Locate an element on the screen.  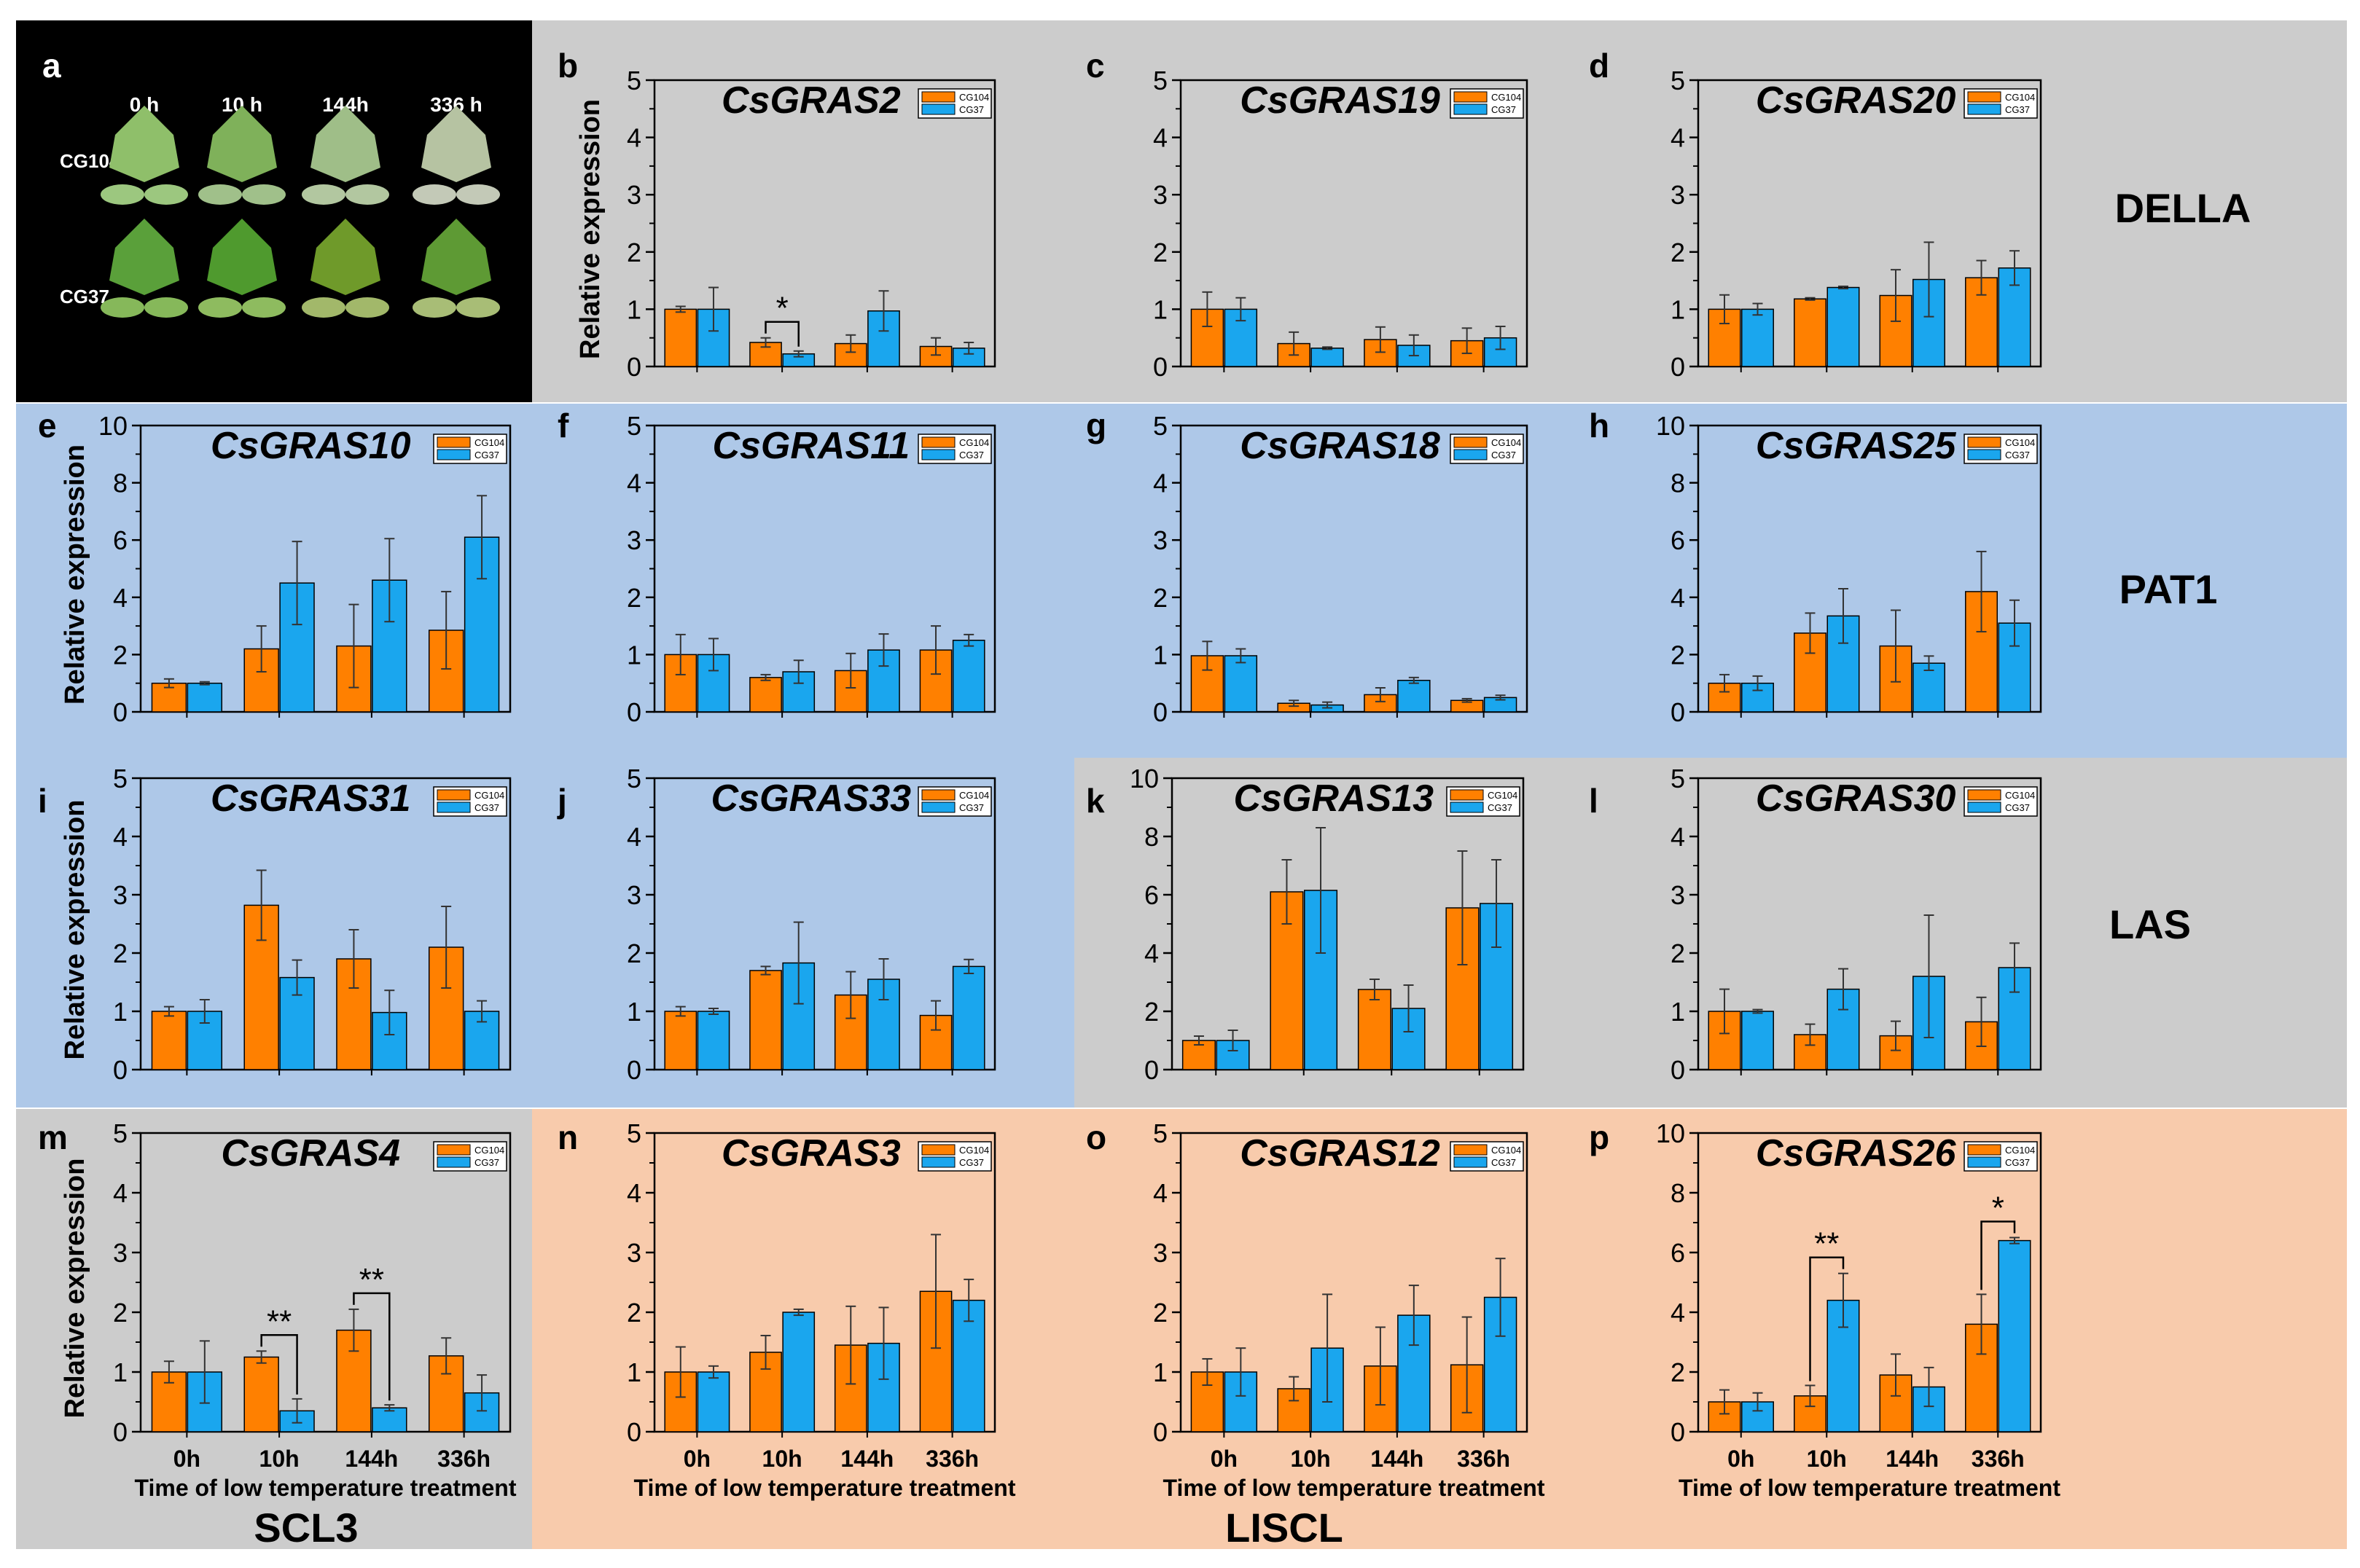
scl3-background is located at coordinates (274, 1329).